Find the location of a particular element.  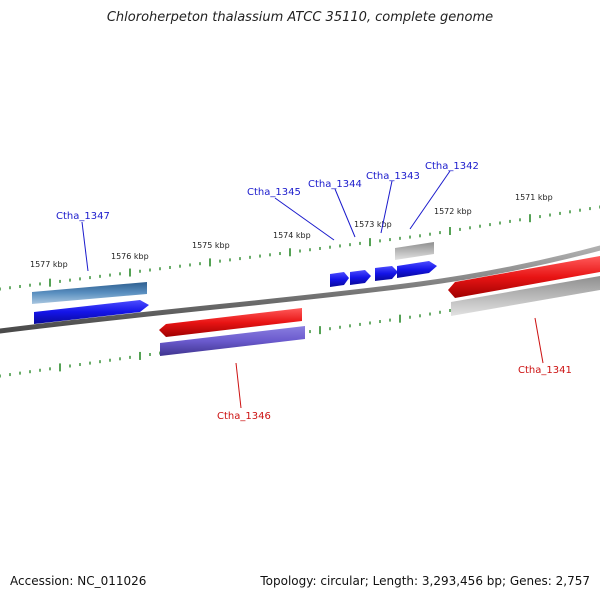

gene-label-ctha-1344: Ctha_1344 is located at coordinates (335, 184).